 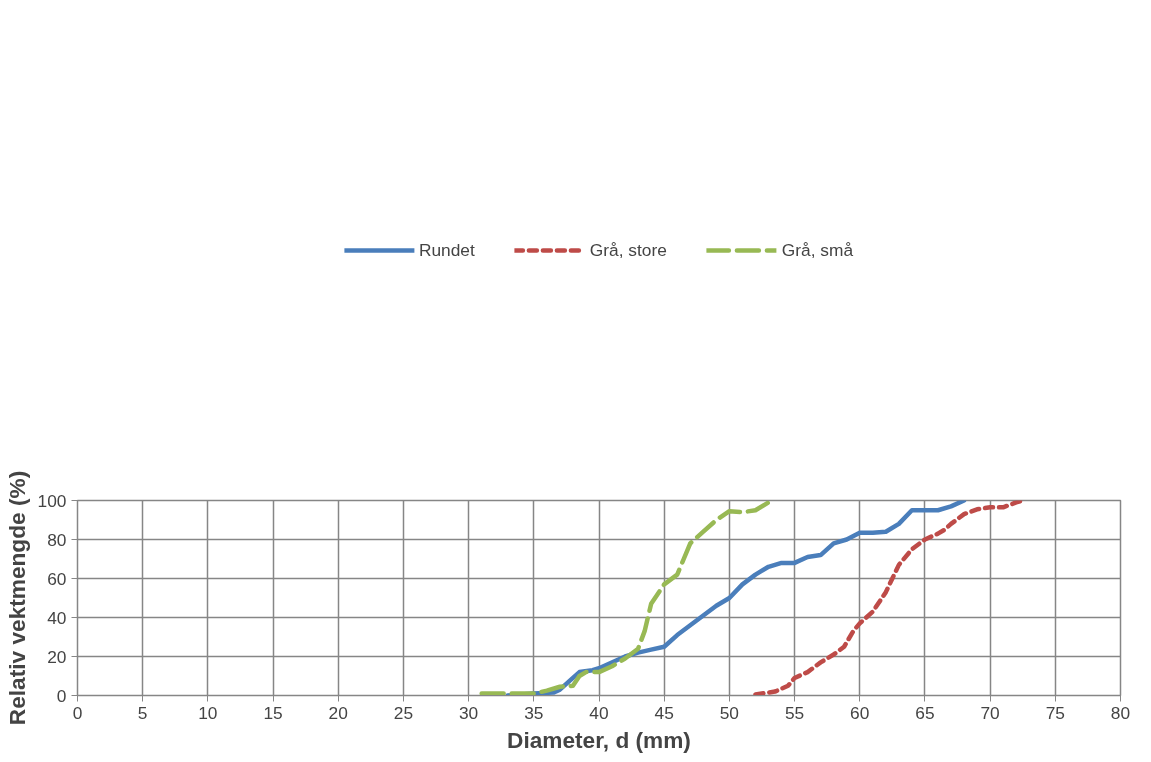 I want to click on x-tick-label: 45, so click(x=664, y=712).